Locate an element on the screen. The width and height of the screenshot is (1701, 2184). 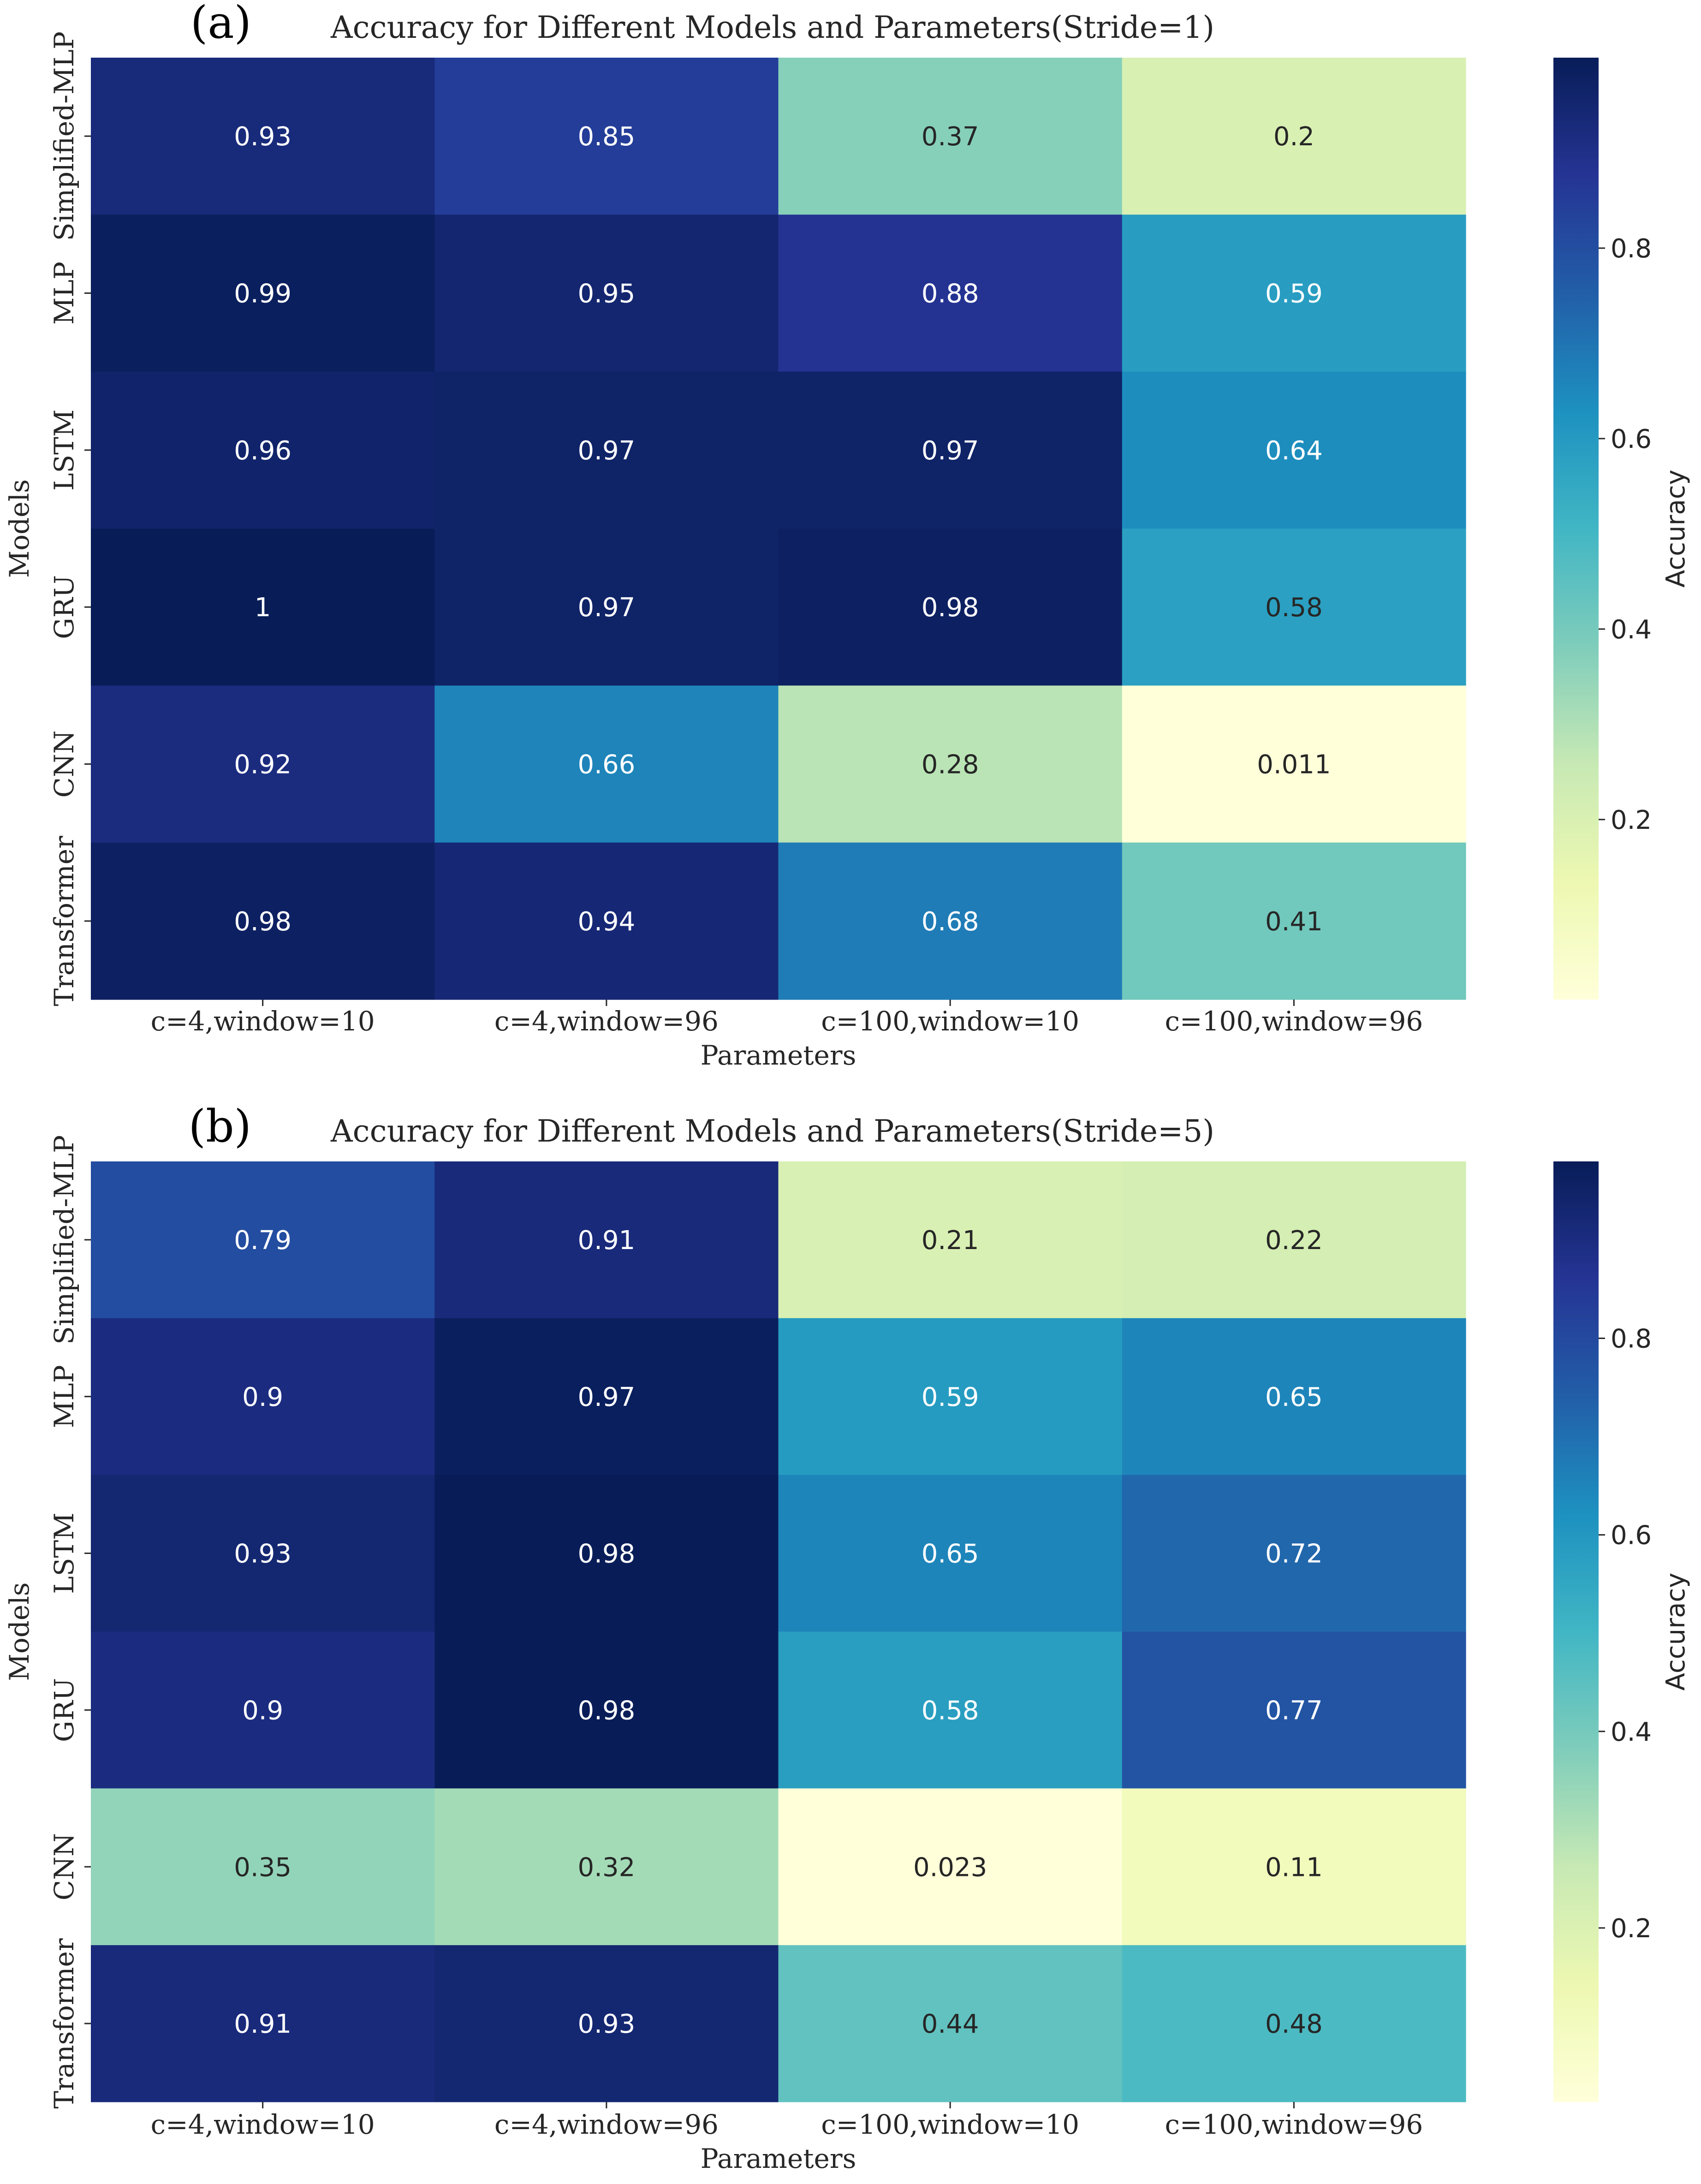
x-tick-label: c=100,window=96 is located at coordinates (1294, 1021).